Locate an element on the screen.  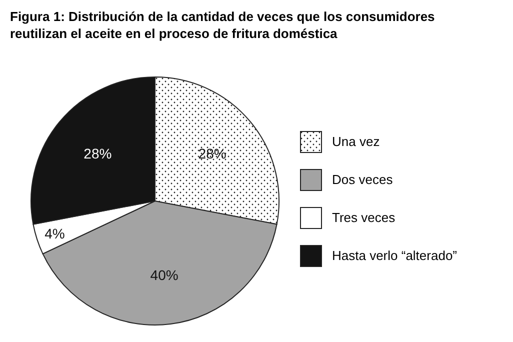
chart-title: Figura 1: Distribución de la cantidad de veces que los consumidores reutilizan el aceite en el proceso de fritura doméstica is located at coordinates (223, 25).